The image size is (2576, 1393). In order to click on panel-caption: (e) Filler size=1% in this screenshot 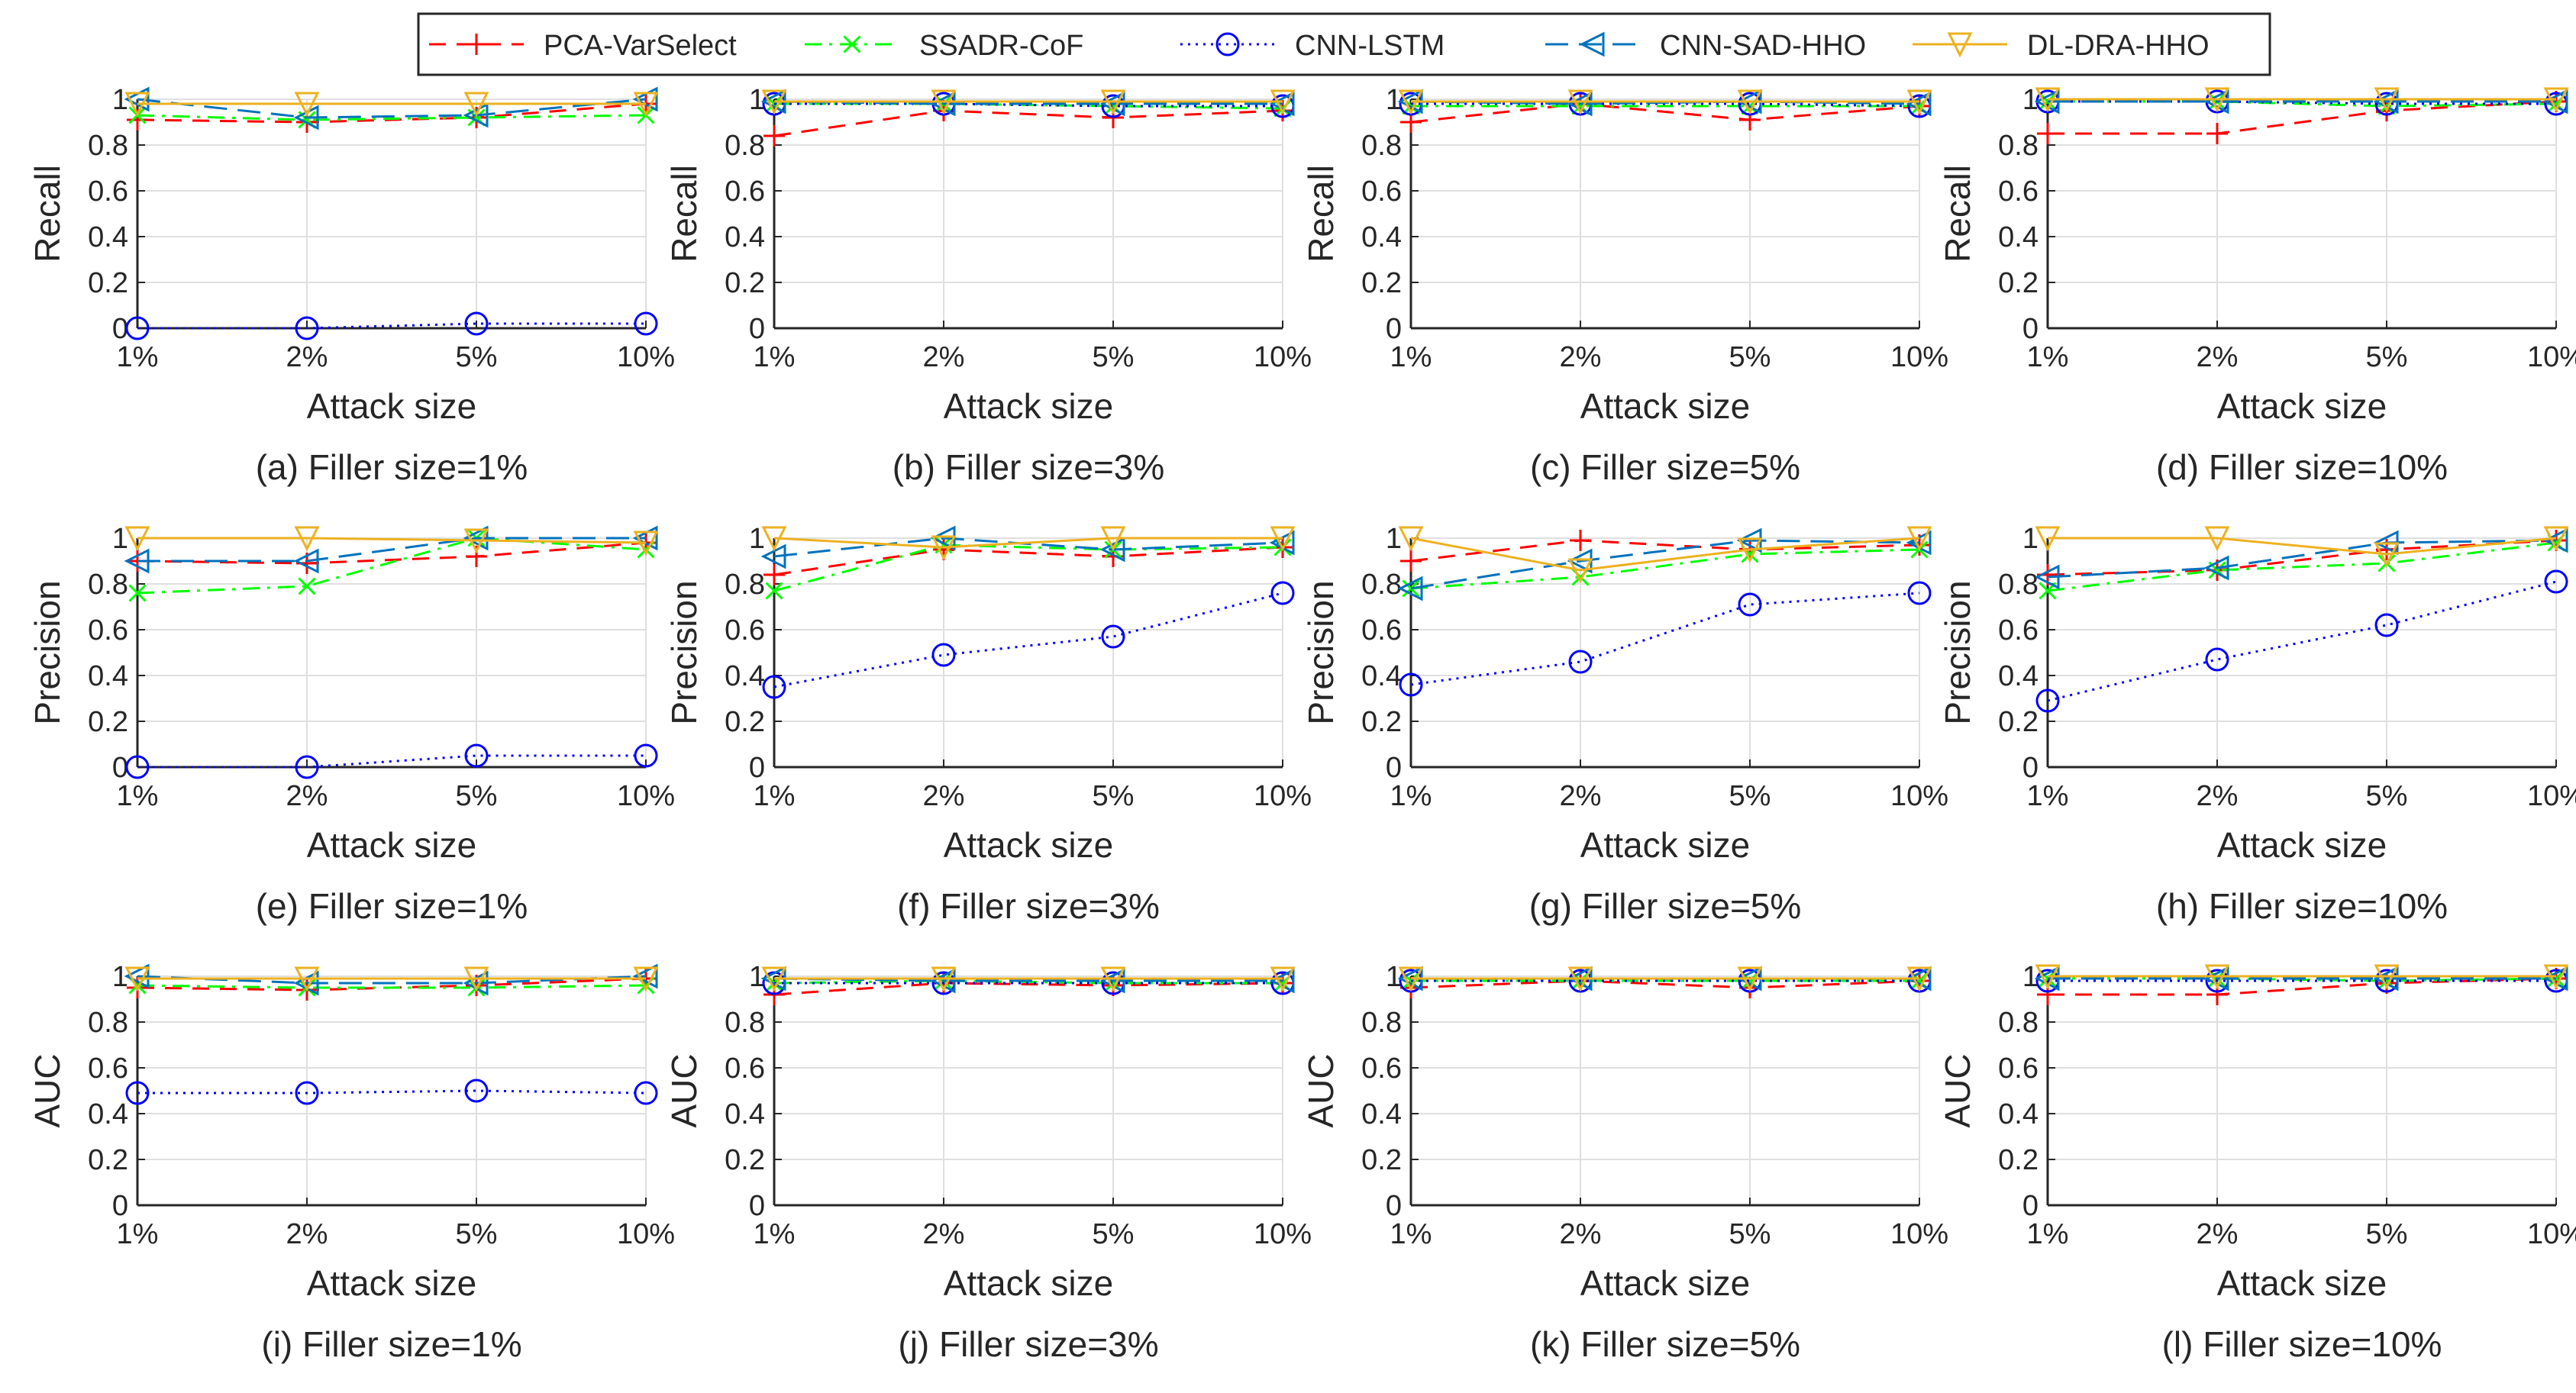, I will do `click(392, 906)`.